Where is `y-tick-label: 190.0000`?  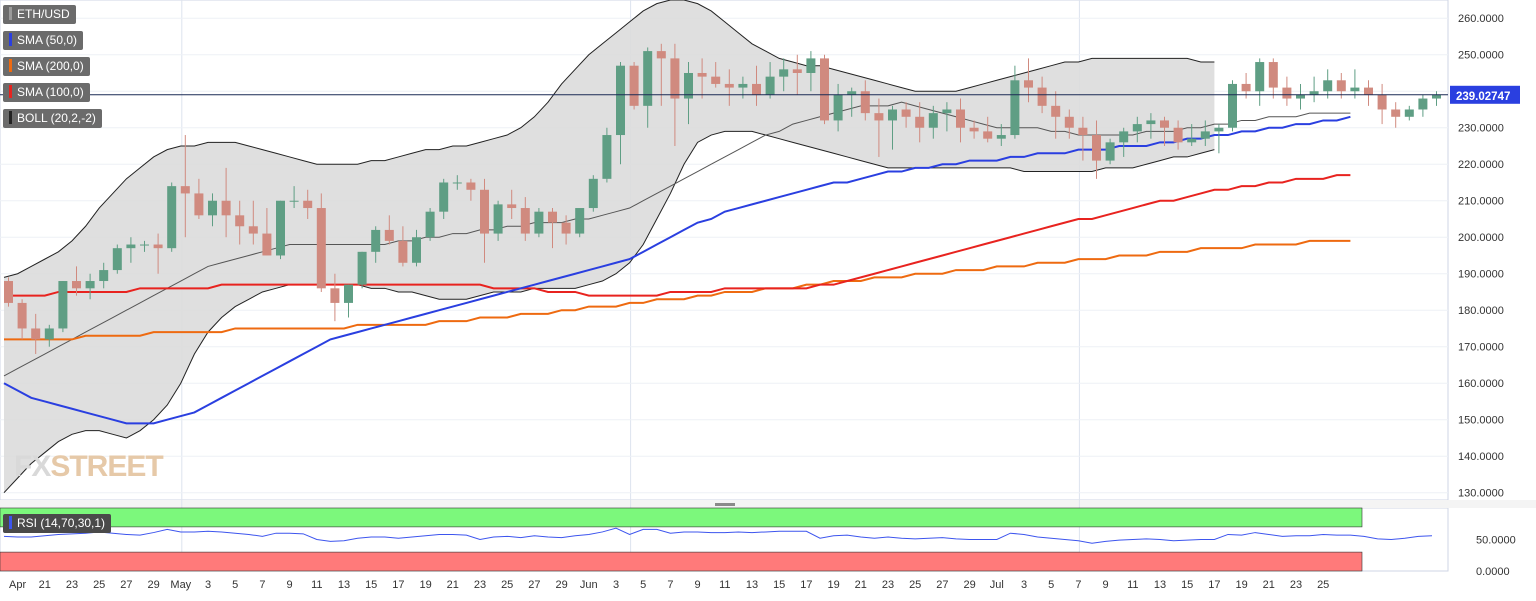
y-tick-label: 190.0000 is located at coordinates (1481, 275).